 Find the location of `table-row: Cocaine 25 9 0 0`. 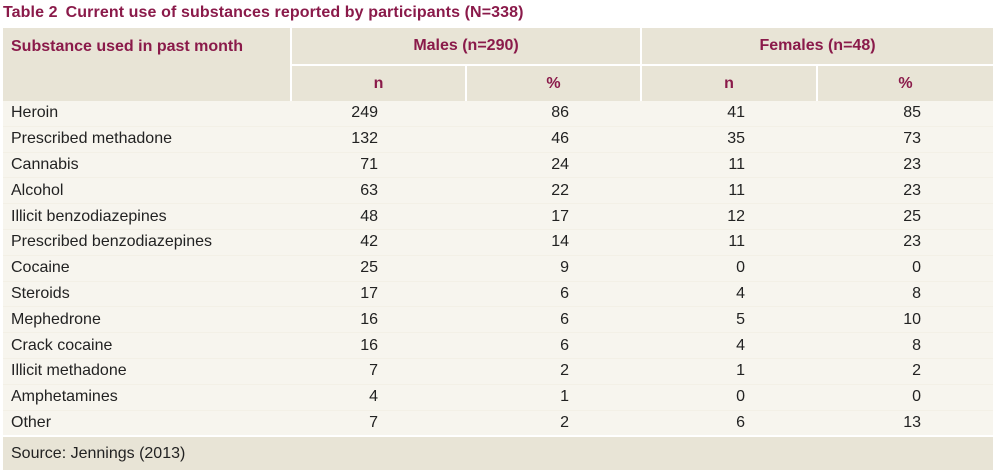

table-row: Cocaine 25 9 0 0 is located at coordinates (498, 268).